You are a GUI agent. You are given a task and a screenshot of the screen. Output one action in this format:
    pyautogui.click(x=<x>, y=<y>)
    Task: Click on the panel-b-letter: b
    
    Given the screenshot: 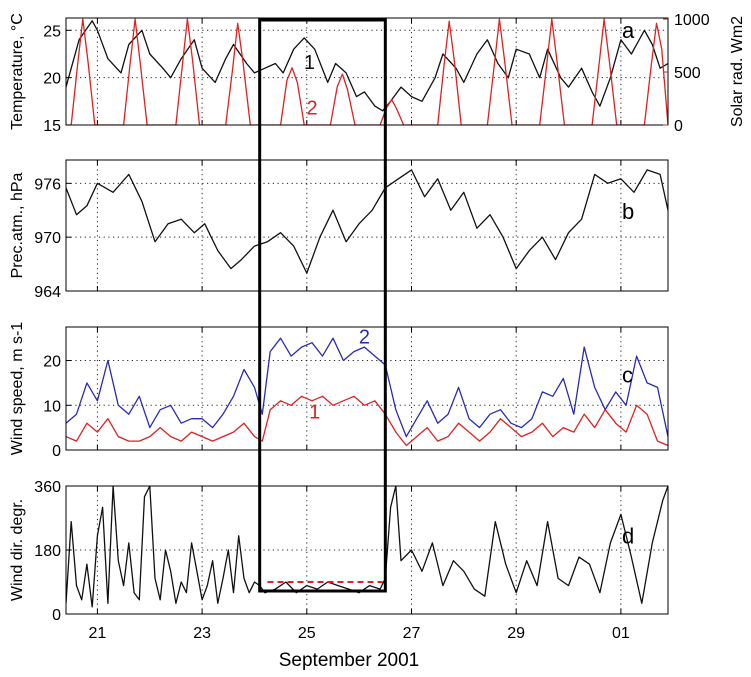 What is the action you would take?
    pyautogui.click(x=628, y=211)
    